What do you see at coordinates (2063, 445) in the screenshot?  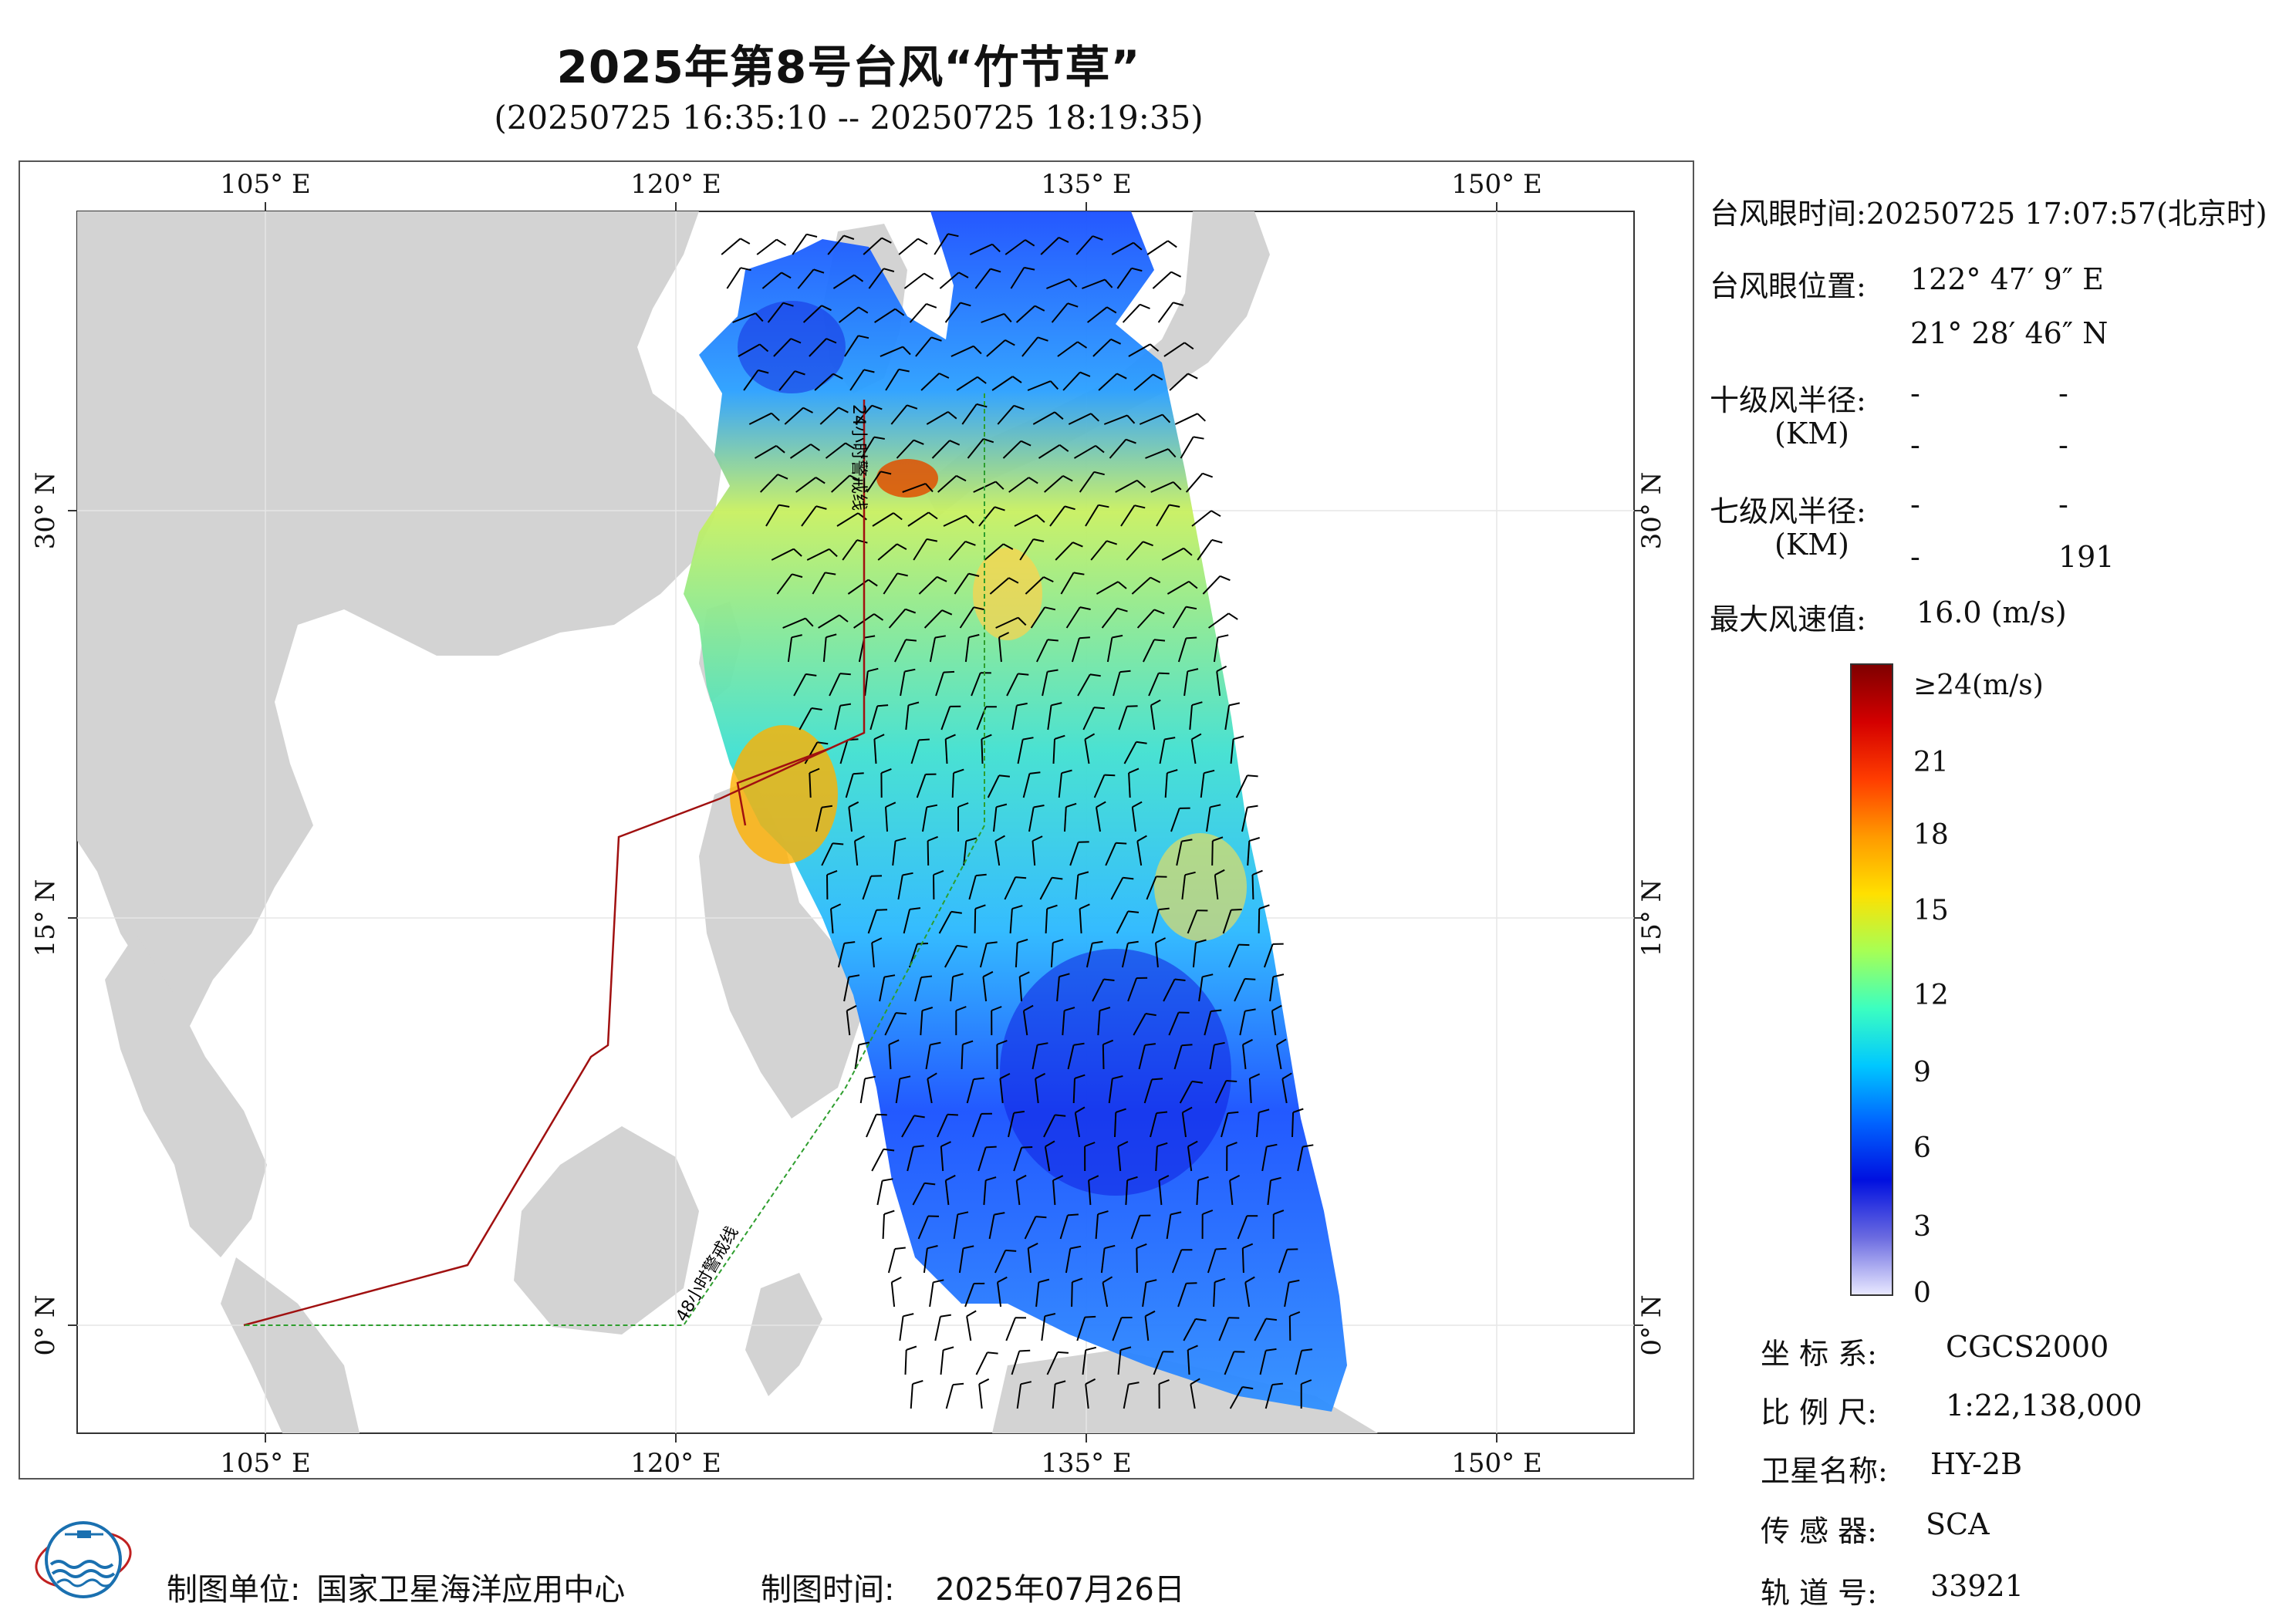 I see `r10-value-4: -` at bounding box center [2063, 445].